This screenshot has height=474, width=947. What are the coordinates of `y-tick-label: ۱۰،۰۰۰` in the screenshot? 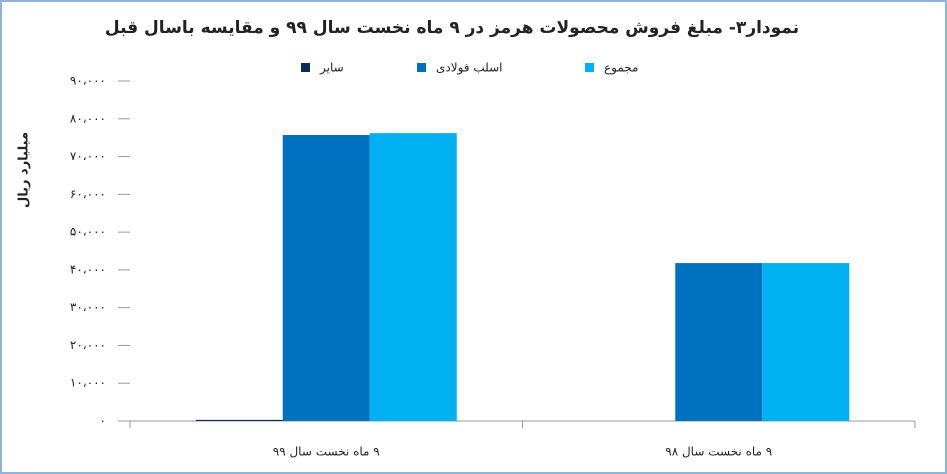 It's located at (88, 383).